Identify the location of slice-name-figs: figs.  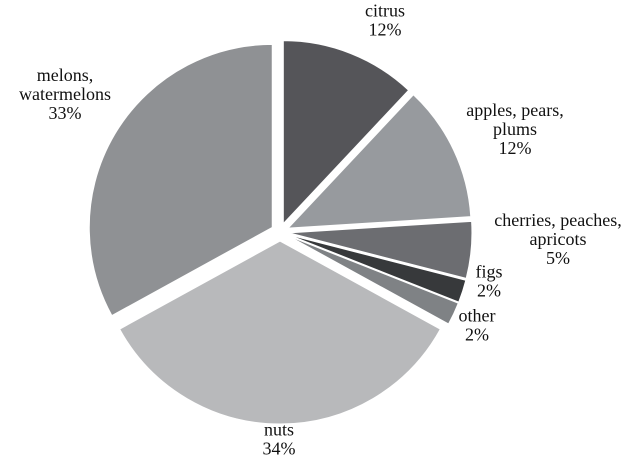
(489, 272).